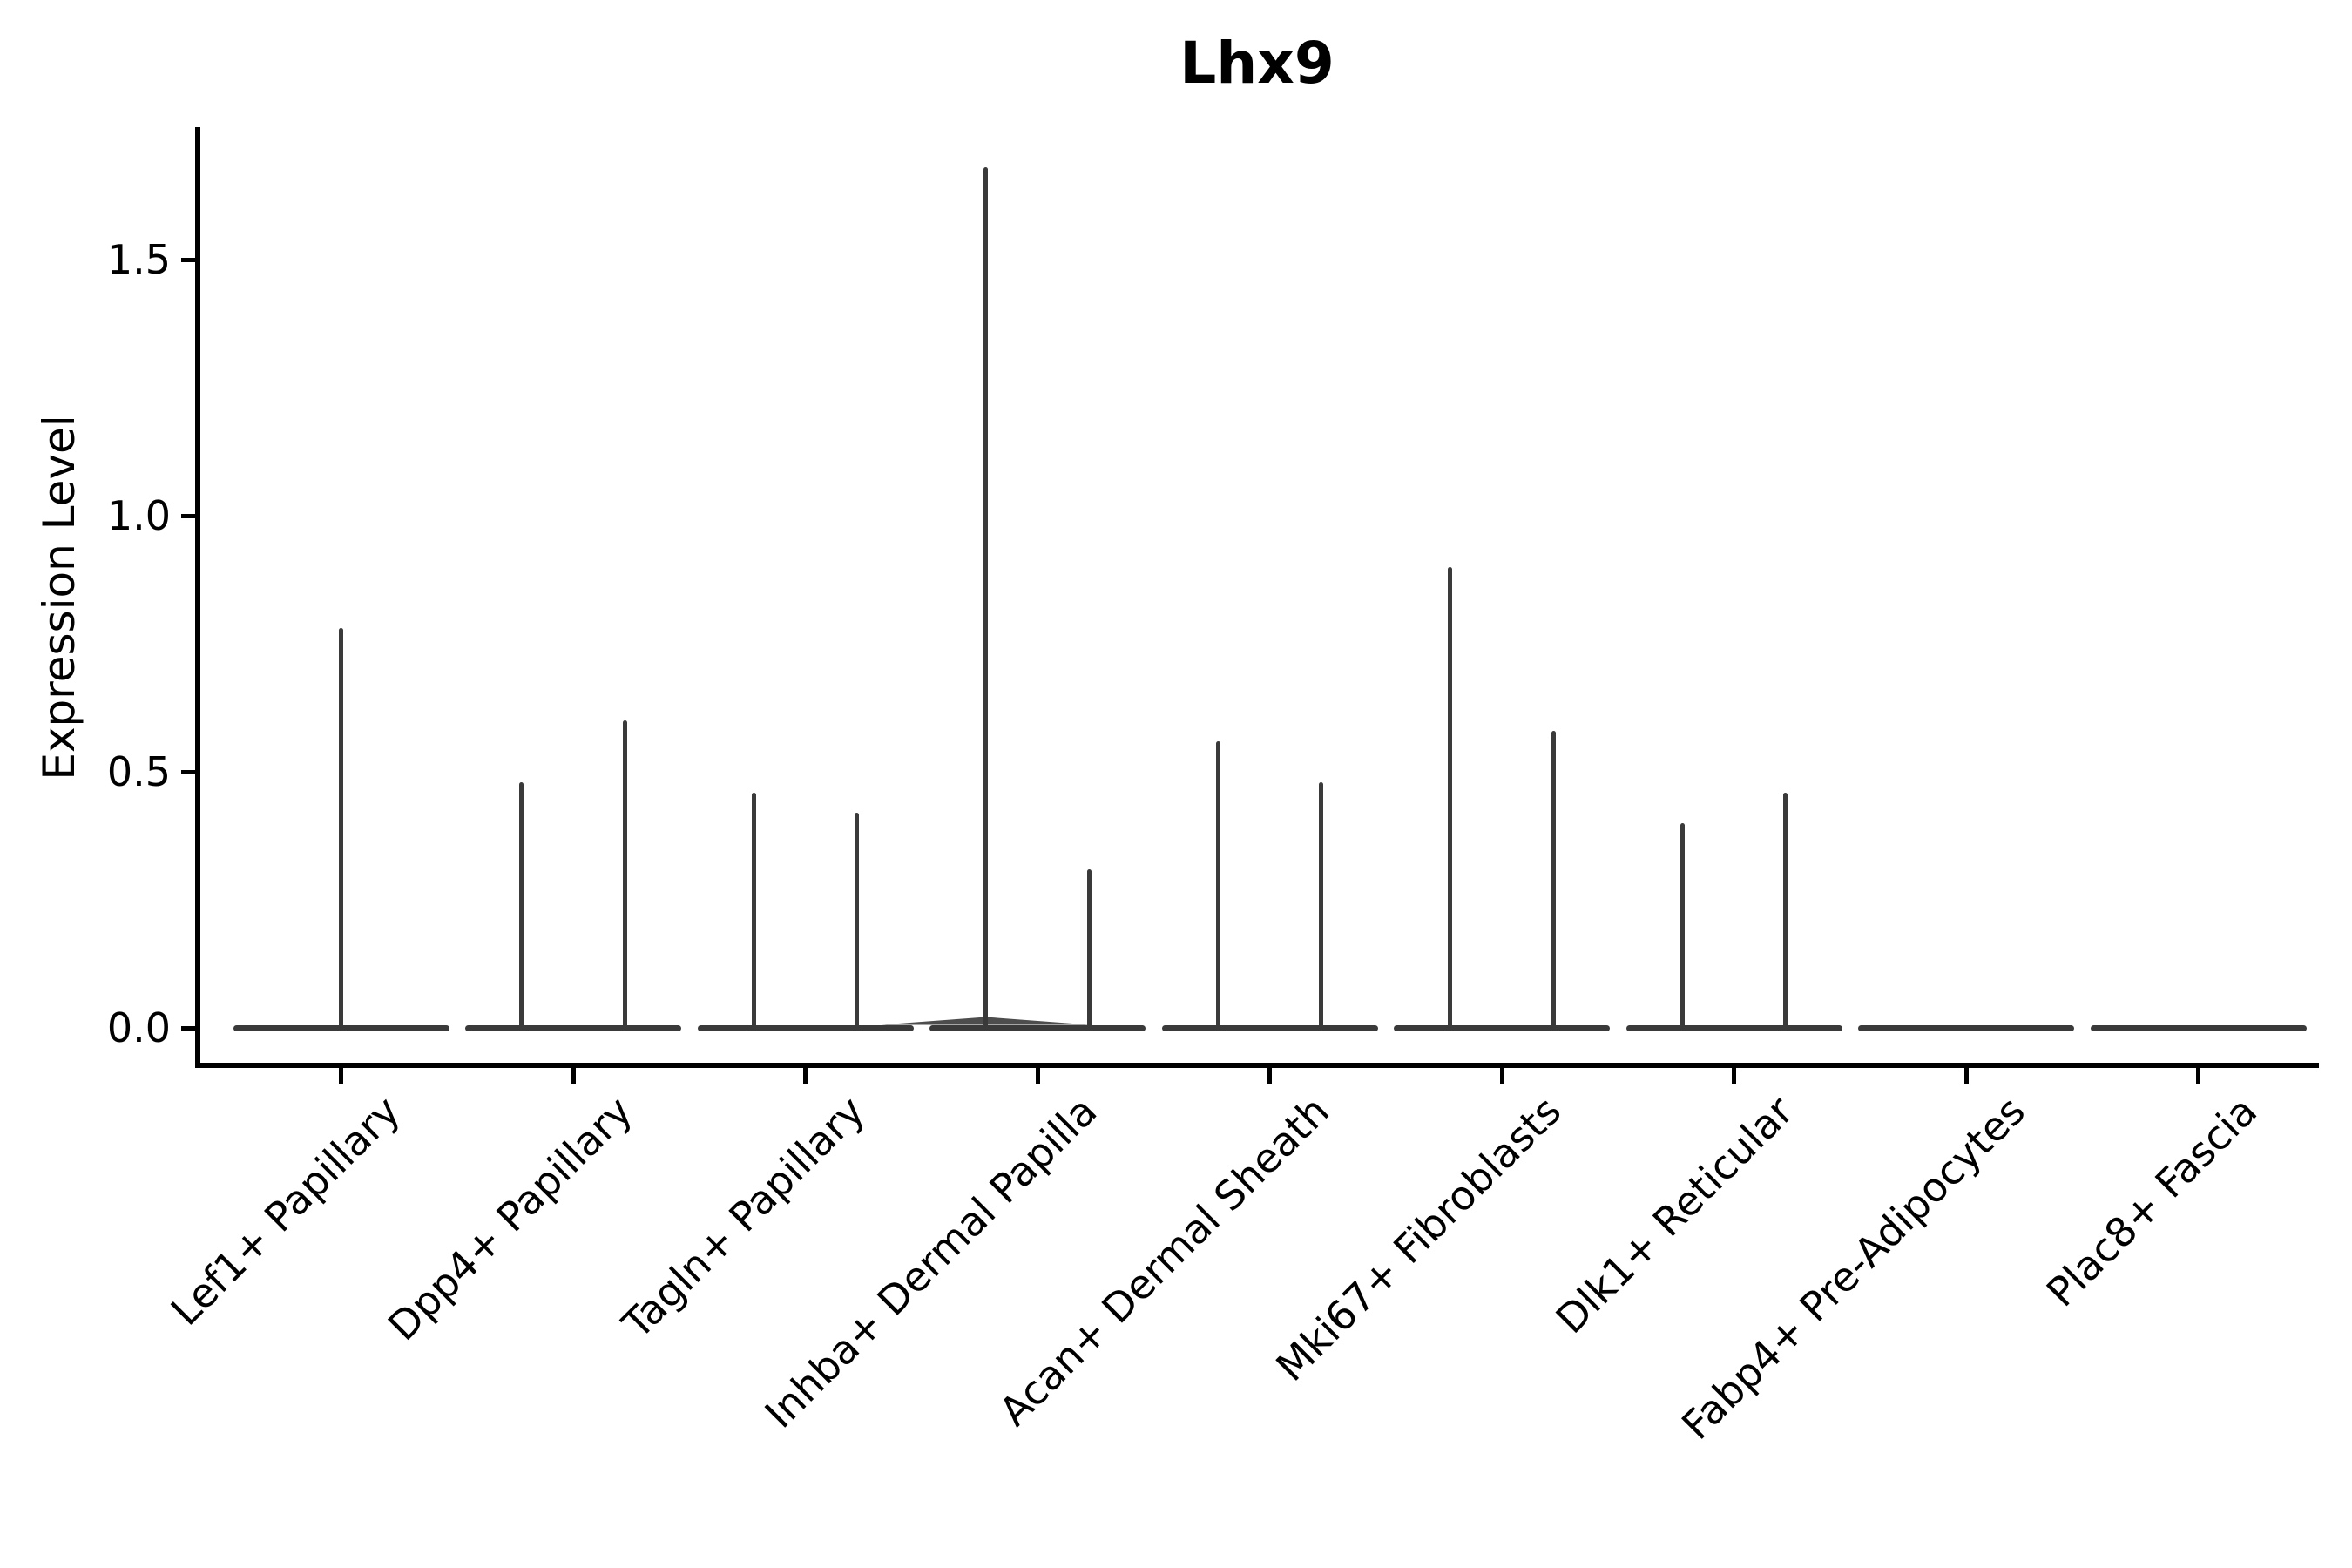 The height and width of the screenshot is (1568, 2352). I want to click on y-axis-spine, so click(198, 597).